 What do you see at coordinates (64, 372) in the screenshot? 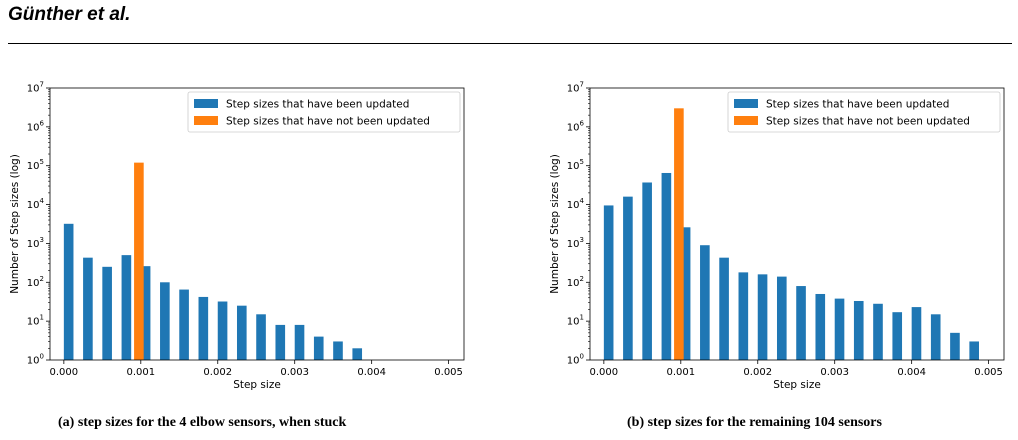
I see `x-tick-label: 0.000` at bounding box center [64, 372].